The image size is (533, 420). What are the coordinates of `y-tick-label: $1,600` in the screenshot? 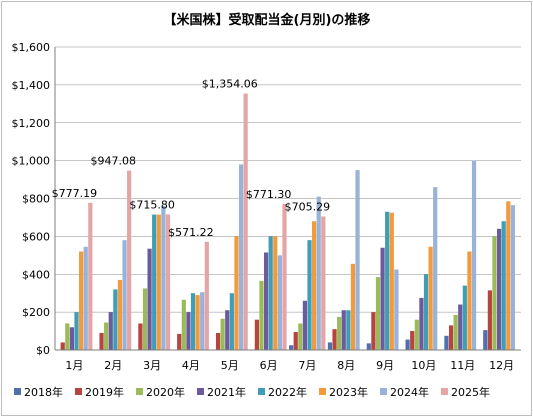 It's located at (31, 47).